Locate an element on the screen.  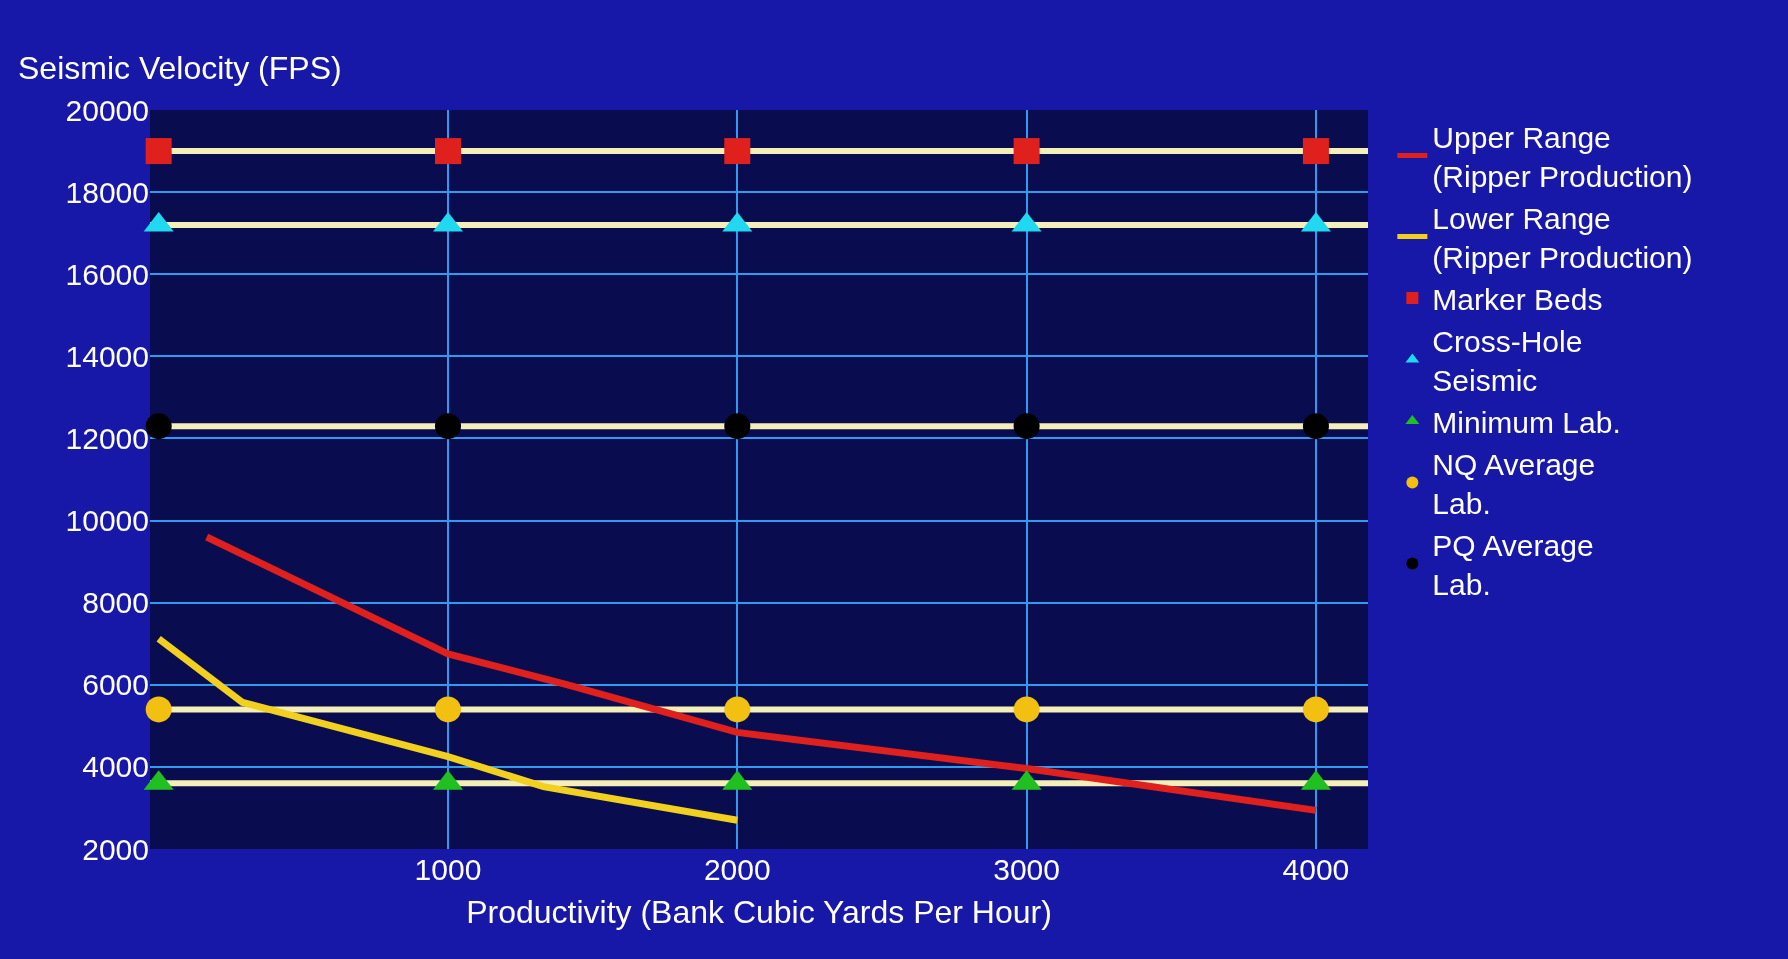
y-tick-label: 4000 is located at coordinates (115, 767).